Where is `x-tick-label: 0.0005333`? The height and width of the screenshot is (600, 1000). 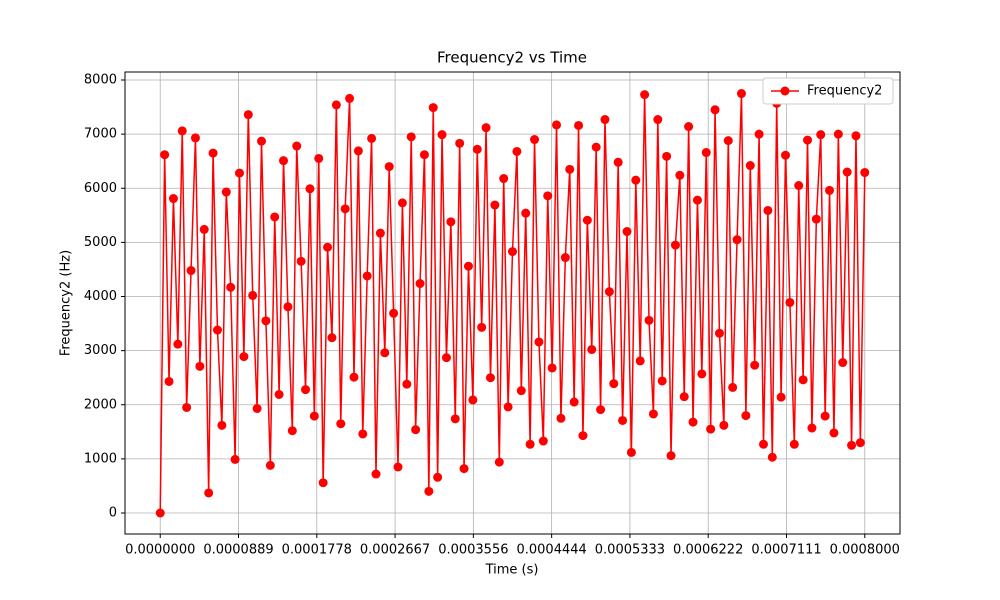
x-tick-label: 0.0005333 is located at coordinates (630, 550).